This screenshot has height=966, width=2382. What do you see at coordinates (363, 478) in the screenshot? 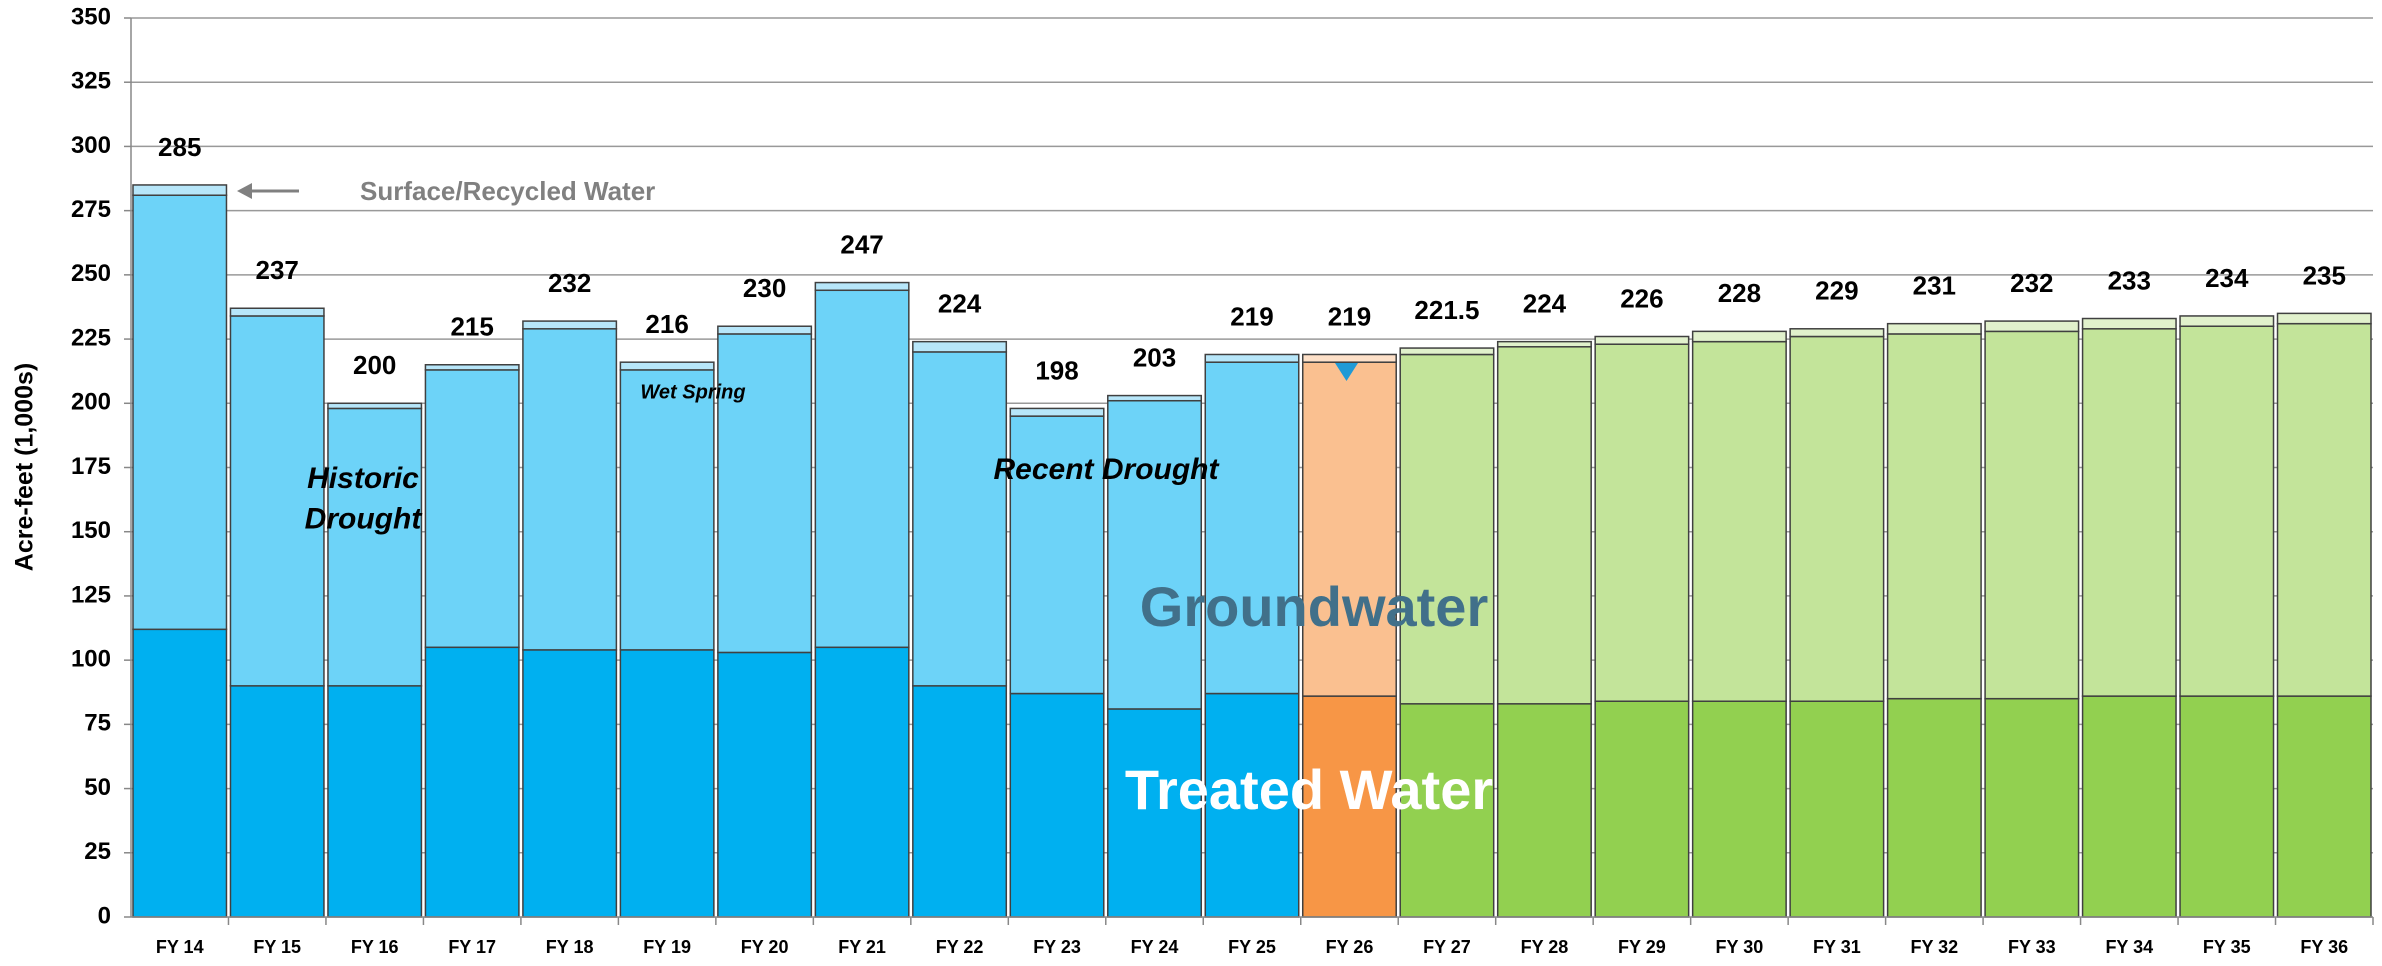
I see `annotation: Historic` at bounding box center [363, 478].